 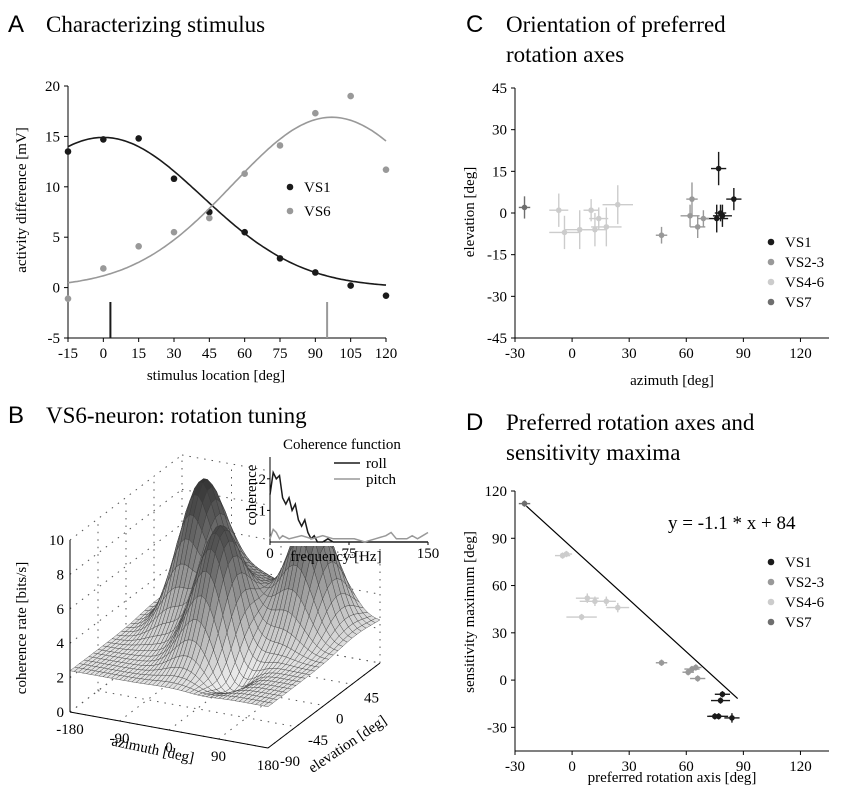 I want to click on b-y-tick-label: -90, so click(x=290, y=762).